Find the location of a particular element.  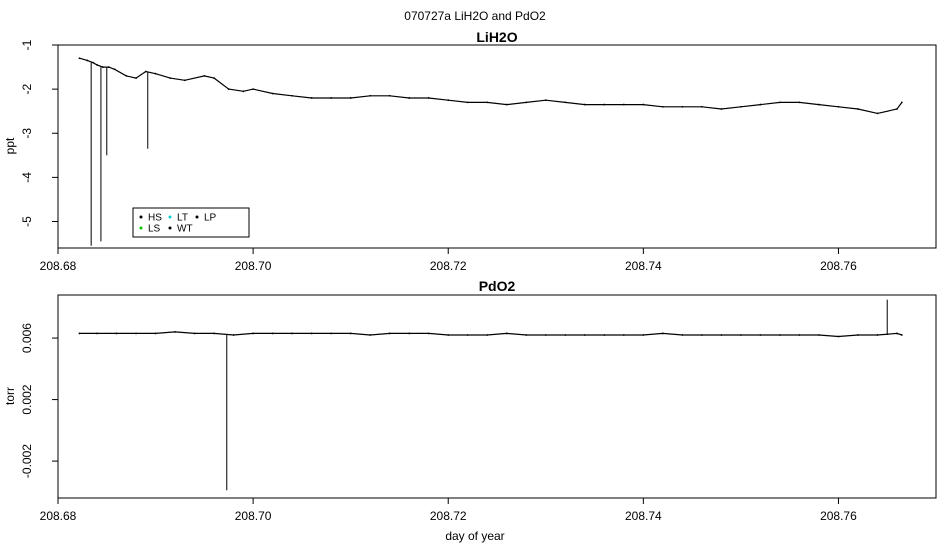

lih2o-y-tick-label: -1 is located at coordinates (27, 44).